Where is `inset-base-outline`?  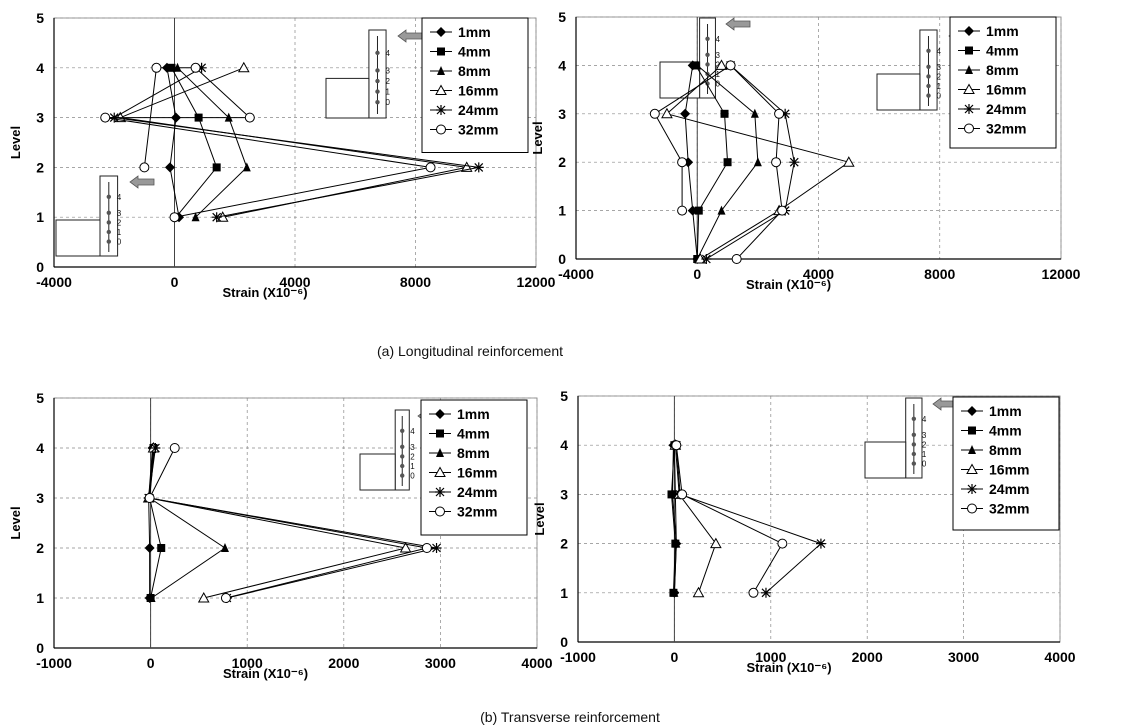
inset-base-outline is located at coordinates (78, 238).